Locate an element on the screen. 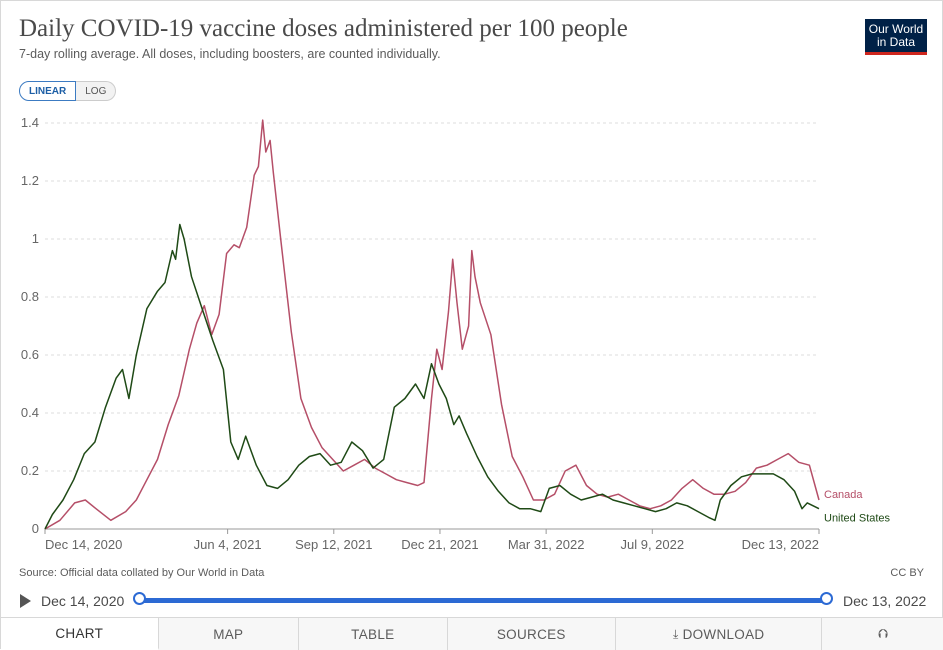 This screenshot has height=650, width=943. timeline-start-handle is located at coordinates (139, 598).